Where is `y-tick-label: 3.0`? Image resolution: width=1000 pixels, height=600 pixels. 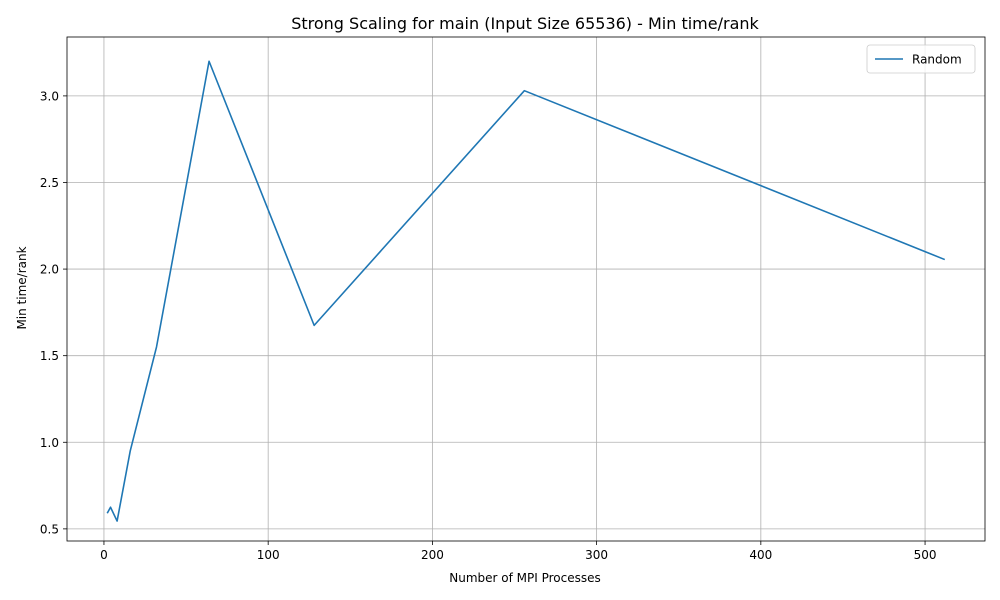 y-tick-label: 3.0 is located at coordinates (49, 96).